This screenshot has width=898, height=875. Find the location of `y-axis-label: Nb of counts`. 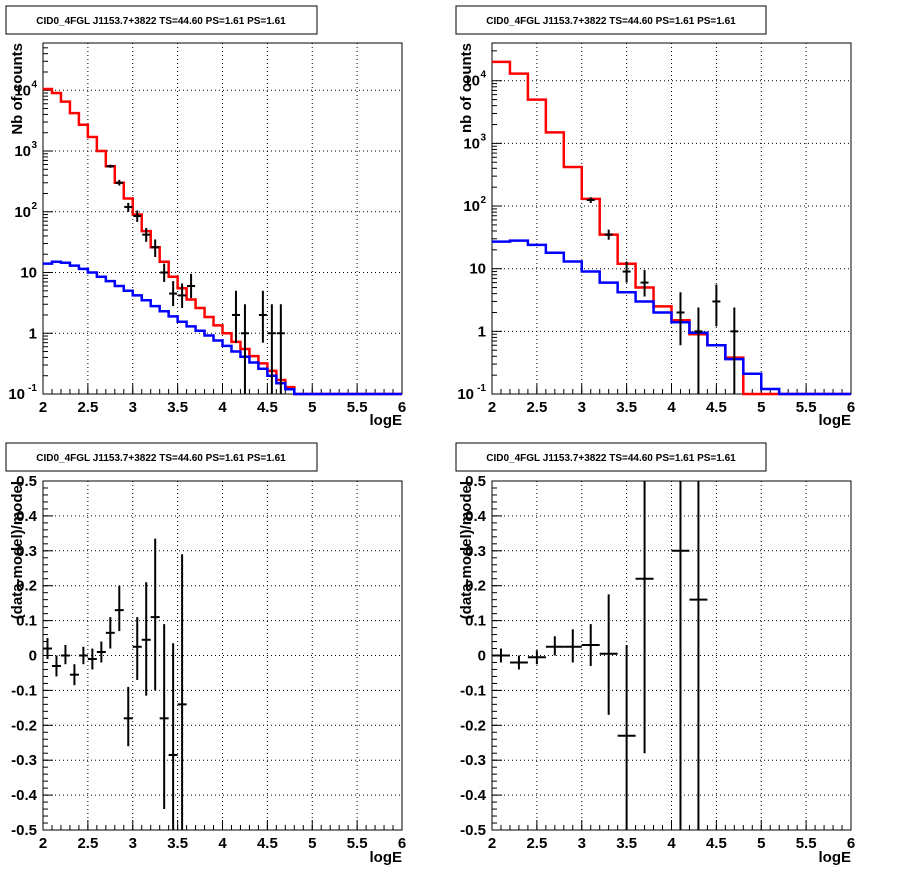

y-axis-label: Nb of counts is located at coordinates (17, 89).